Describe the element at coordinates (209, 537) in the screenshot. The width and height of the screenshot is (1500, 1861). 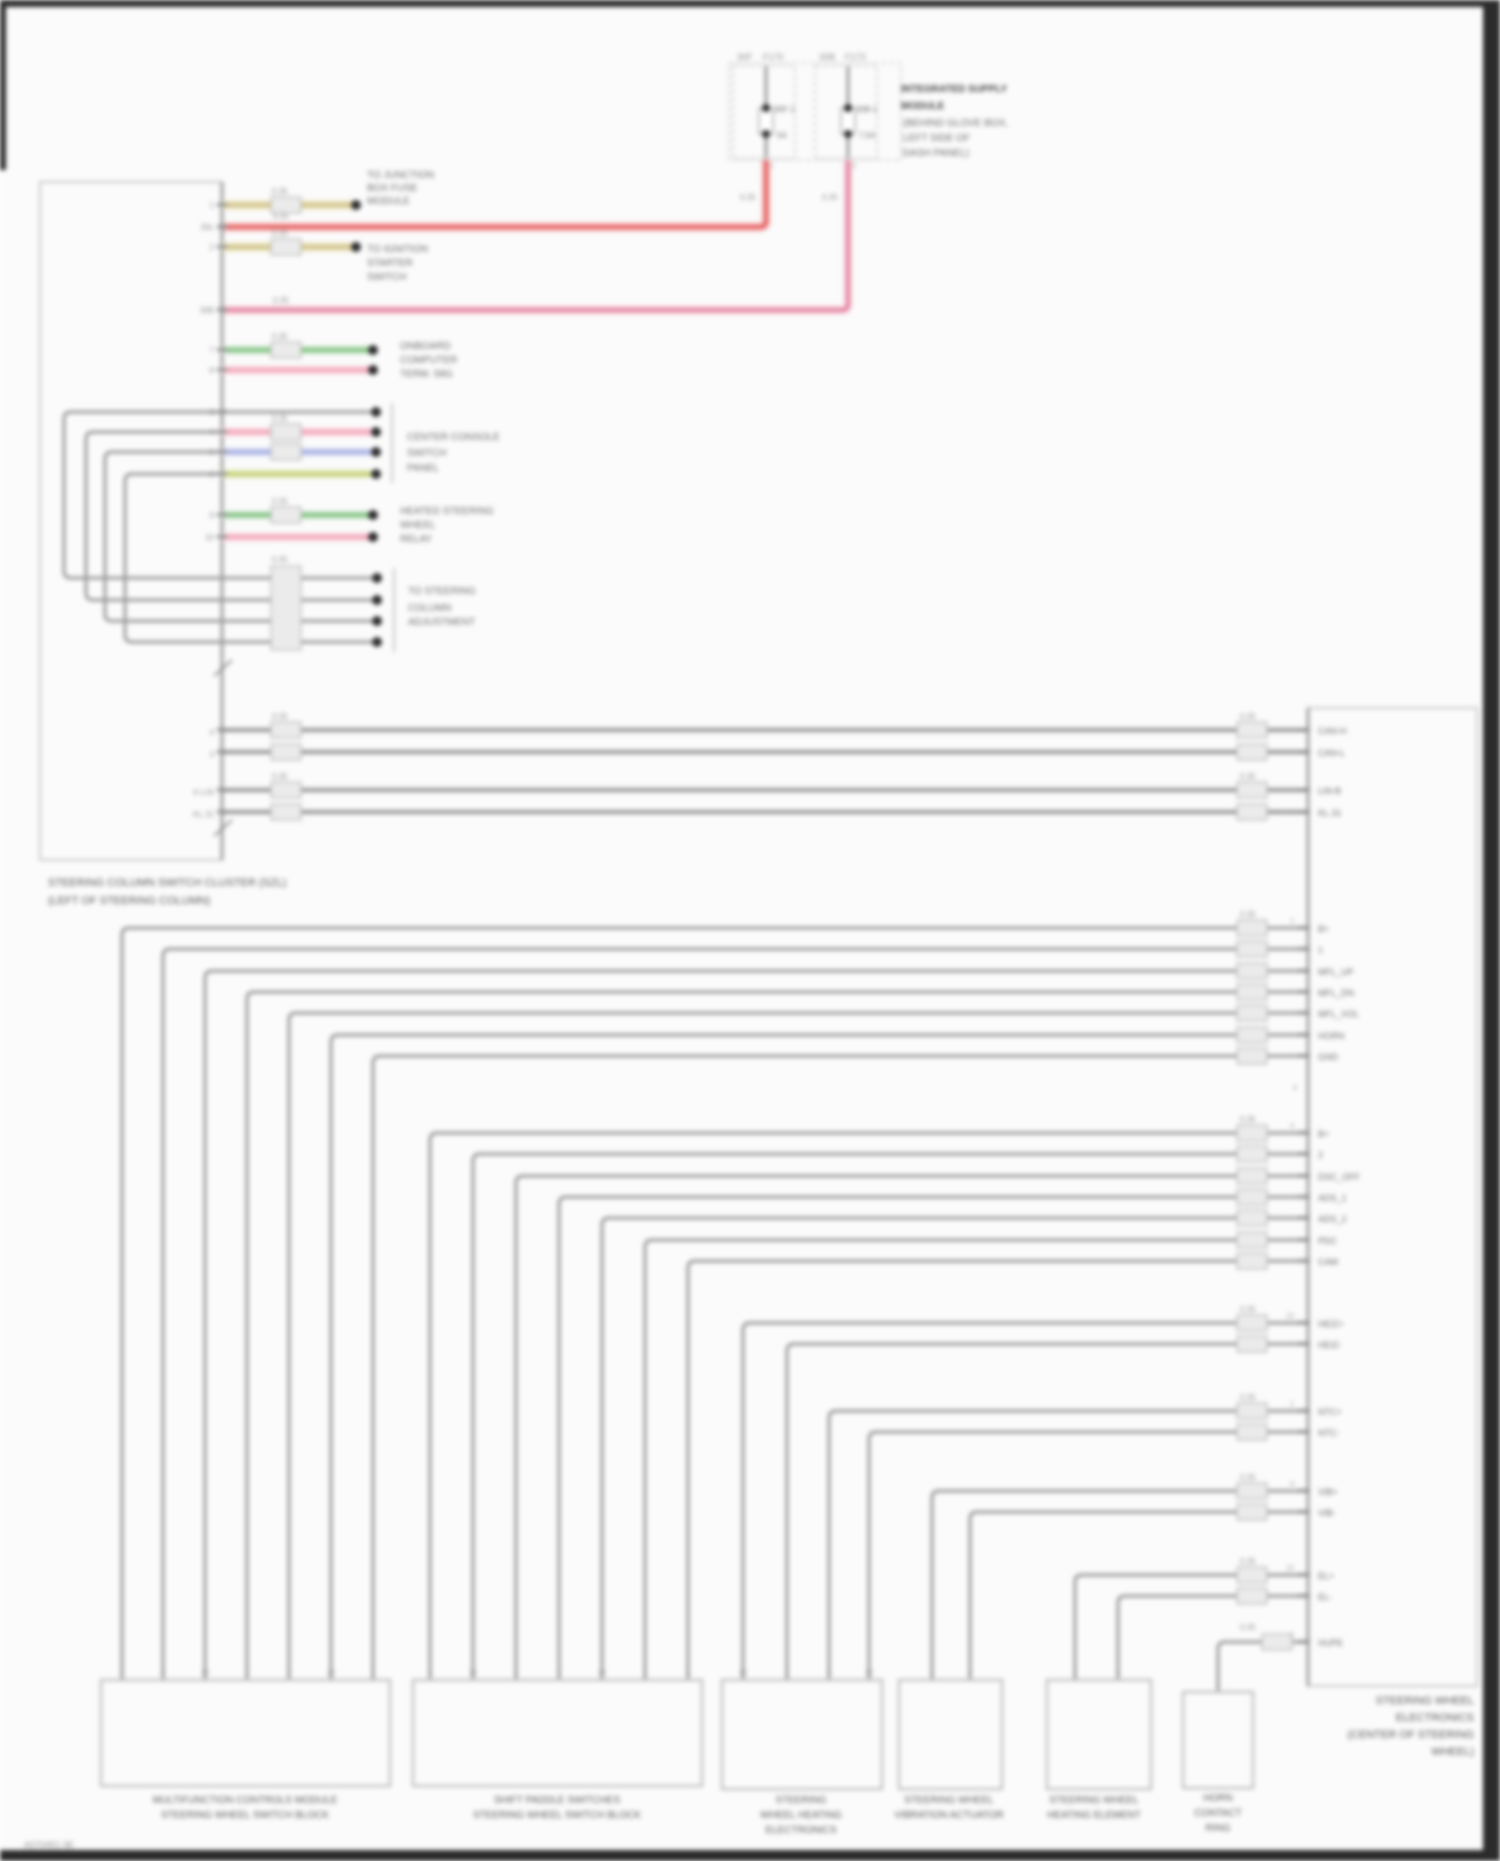
I see `pin-num-pink2: 10` at that location.